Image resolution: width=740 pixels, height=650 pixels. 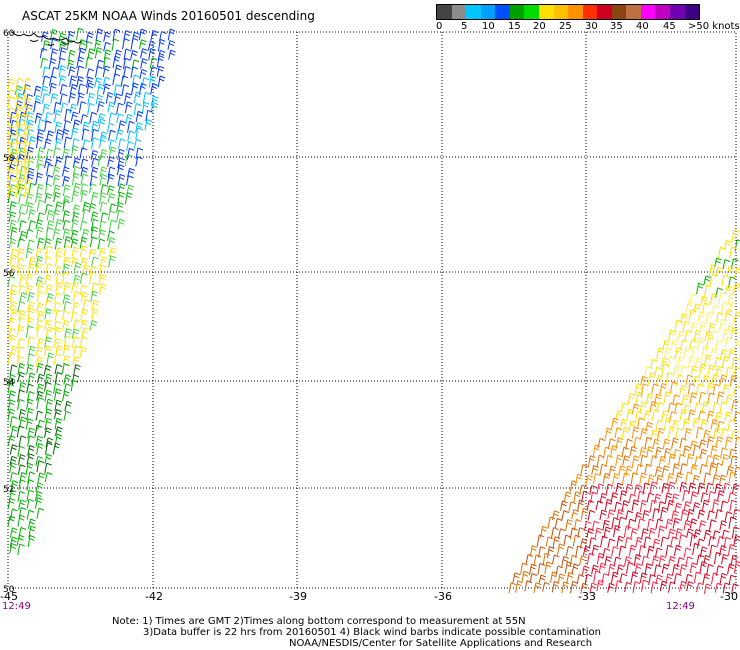 What do you see at coordinates (587, 596) in the screenshot?
I see `lon-tick-label: -33` at bounding box center [587, 596].